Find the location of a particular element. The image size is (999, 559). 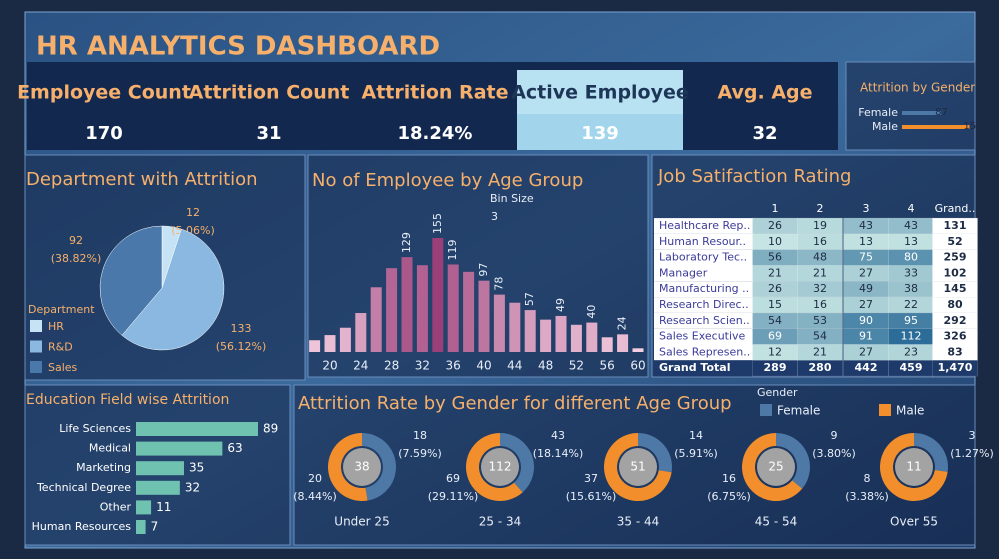

kpi-label: Attrition Rate is located at coordinates (435, 93).